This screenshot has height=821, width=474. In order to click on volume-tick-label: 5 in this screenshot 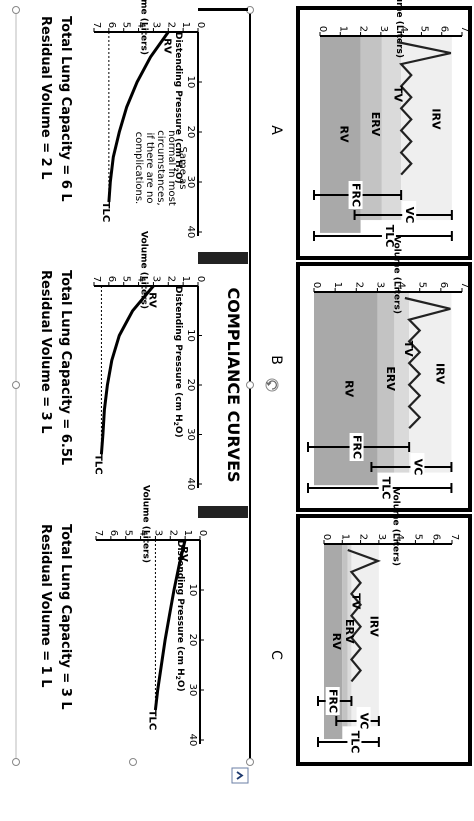, I will do `click(417, 537)`.